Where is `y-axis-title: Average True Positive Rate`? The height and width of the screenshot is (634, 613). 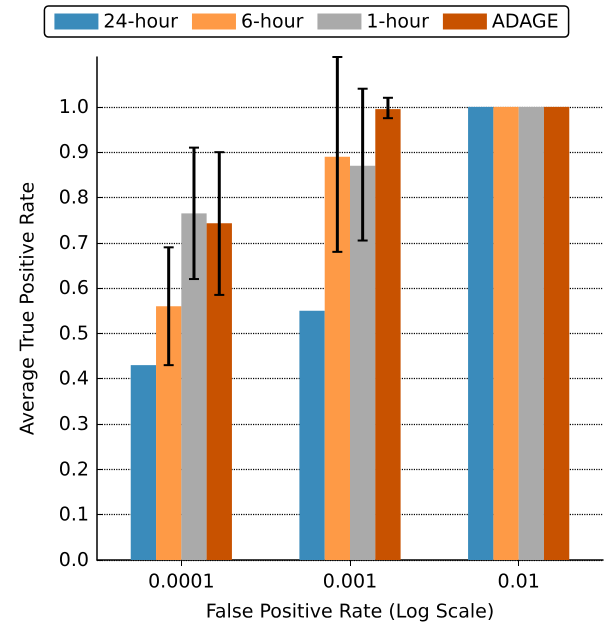
y-axis-title: Average True Positive Rate is located at coordinates (27, 309).